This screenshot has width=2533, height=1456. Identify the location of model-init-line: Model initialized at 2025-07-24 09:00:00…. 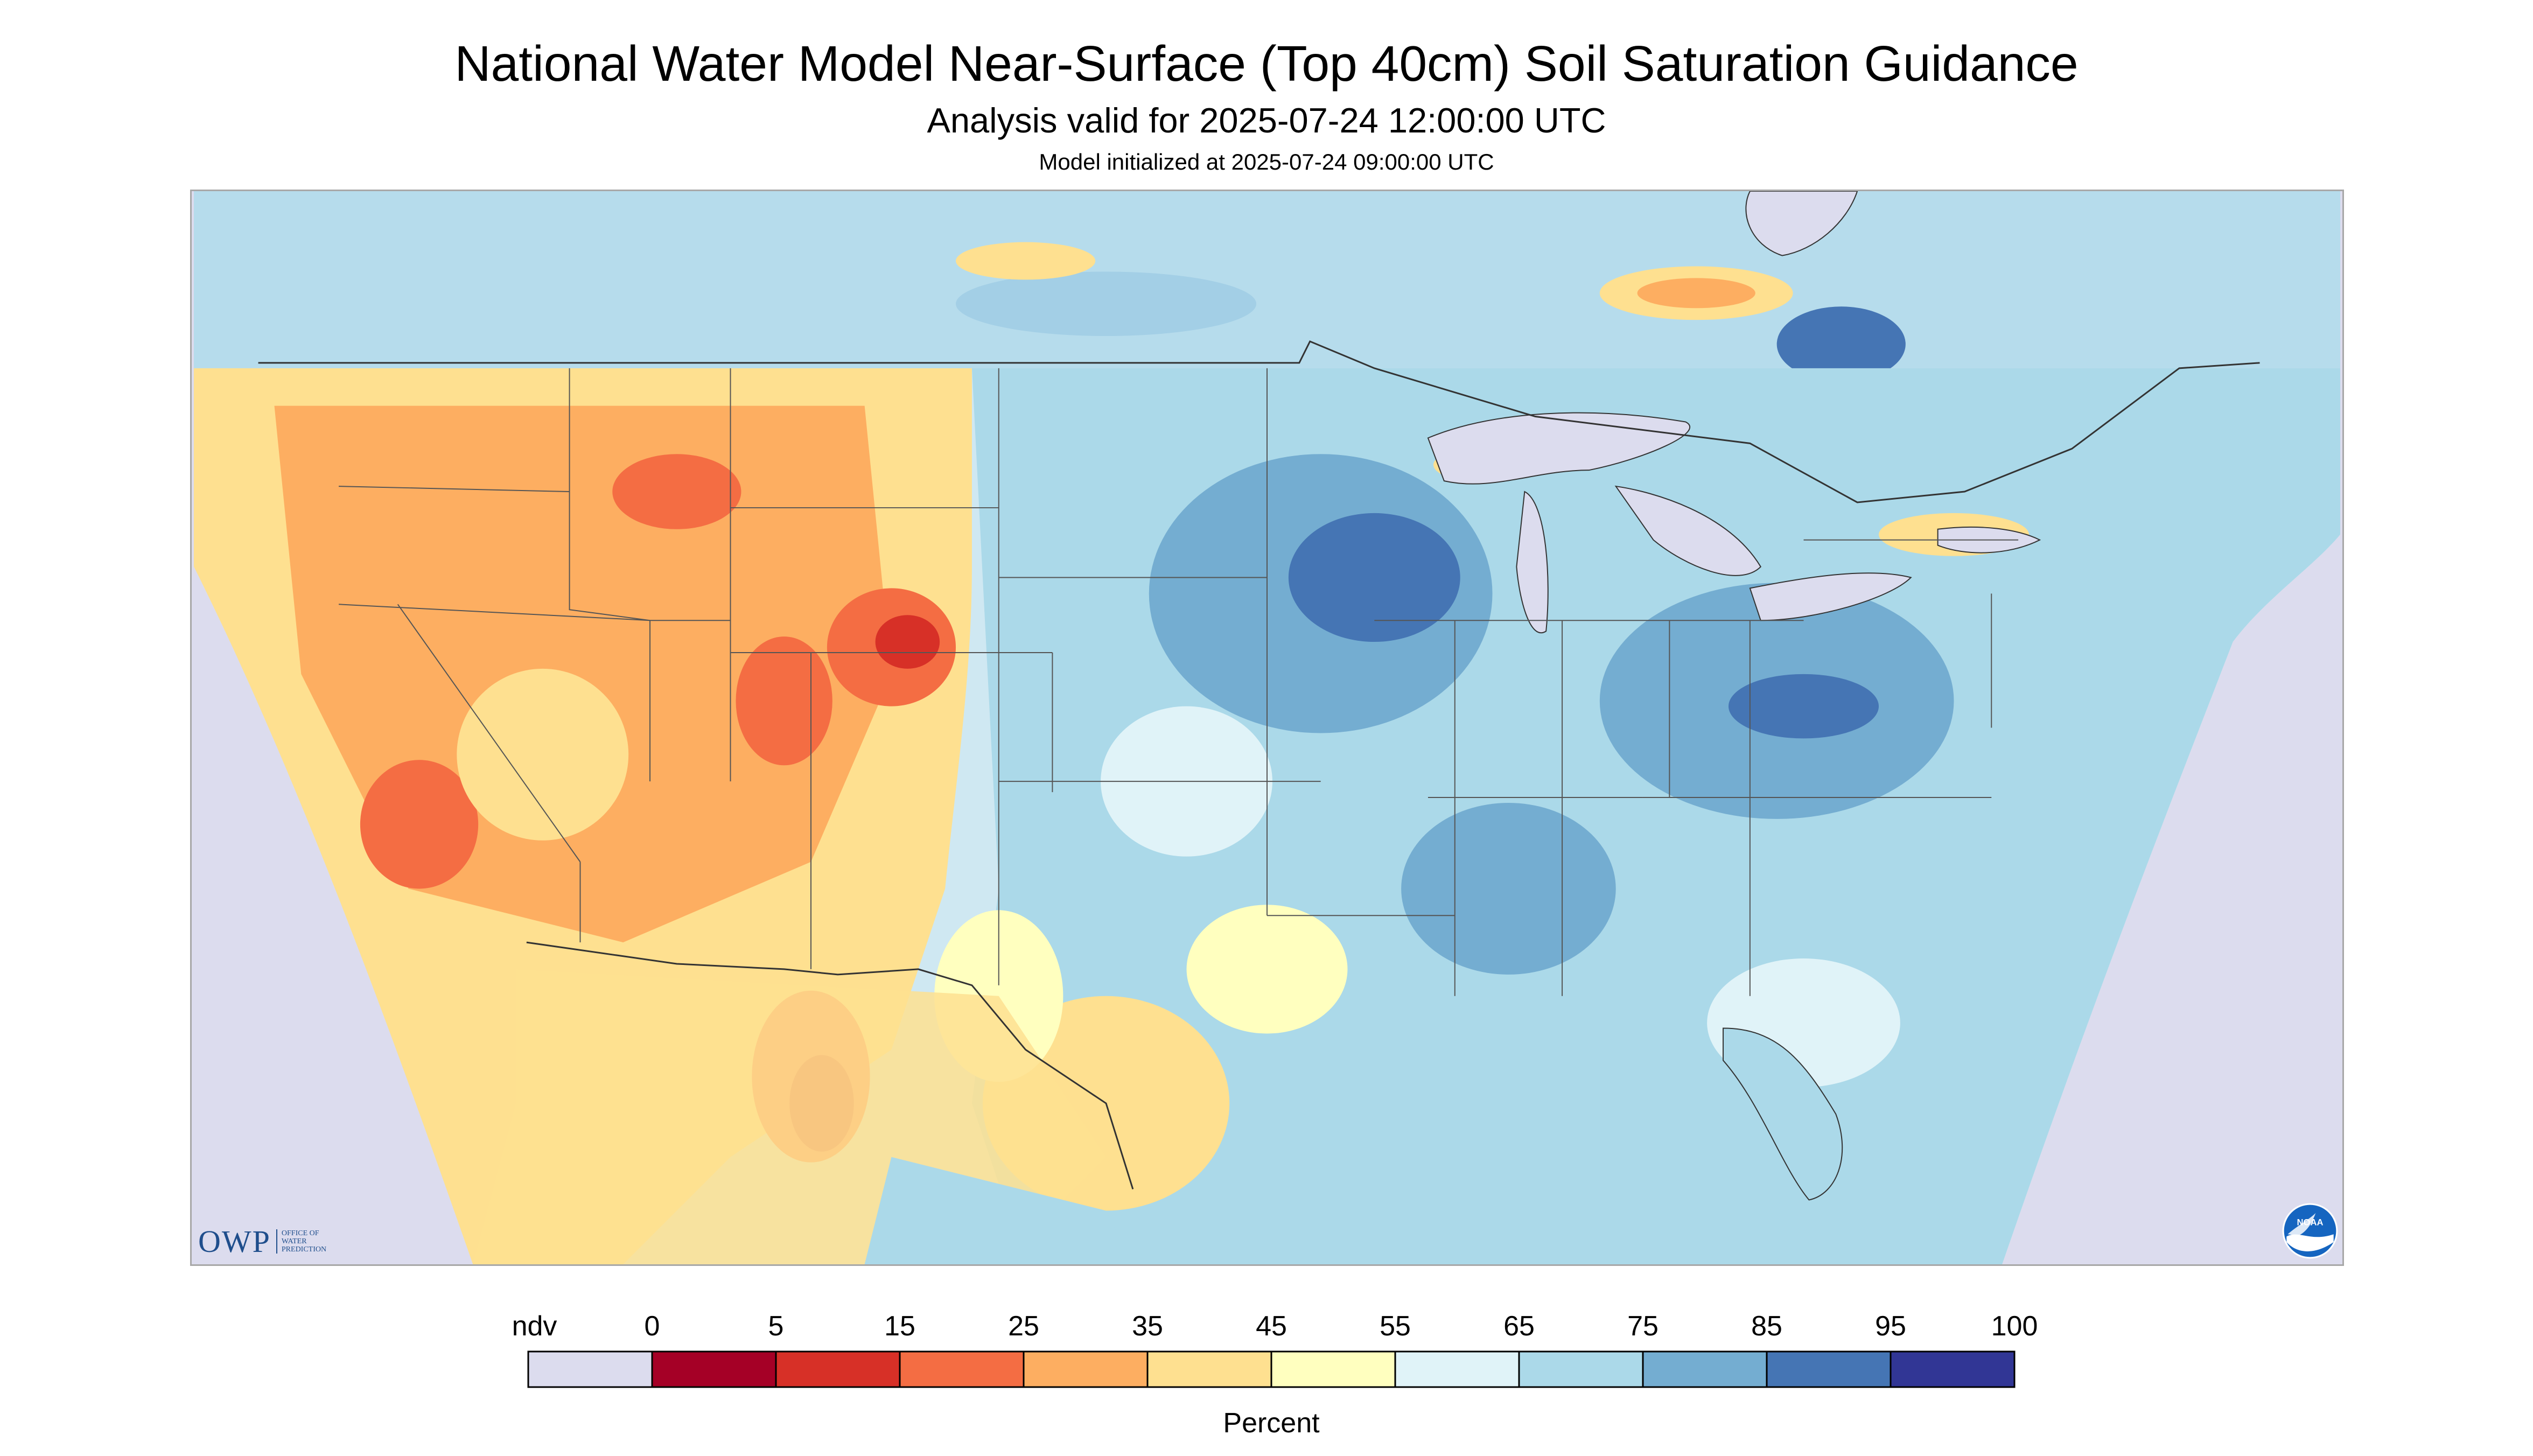
(1266, 161).